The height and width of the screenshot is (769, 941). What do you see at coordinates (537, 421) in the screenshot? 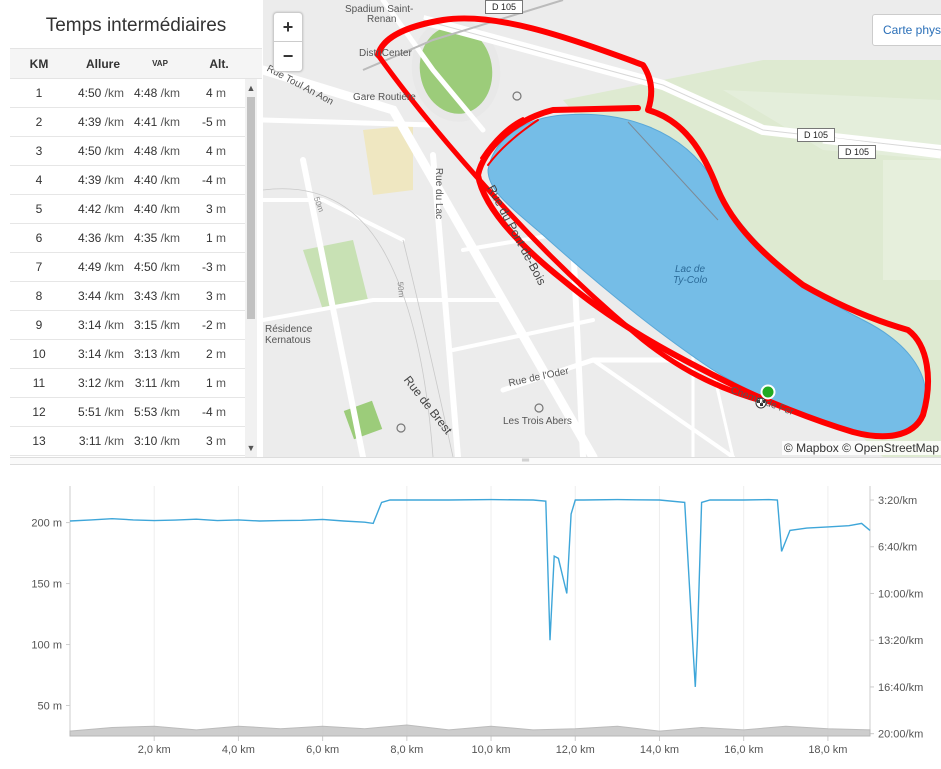
I see `map-label-trois-abers: Les Trois Abers` at bounding box center [537, 421].